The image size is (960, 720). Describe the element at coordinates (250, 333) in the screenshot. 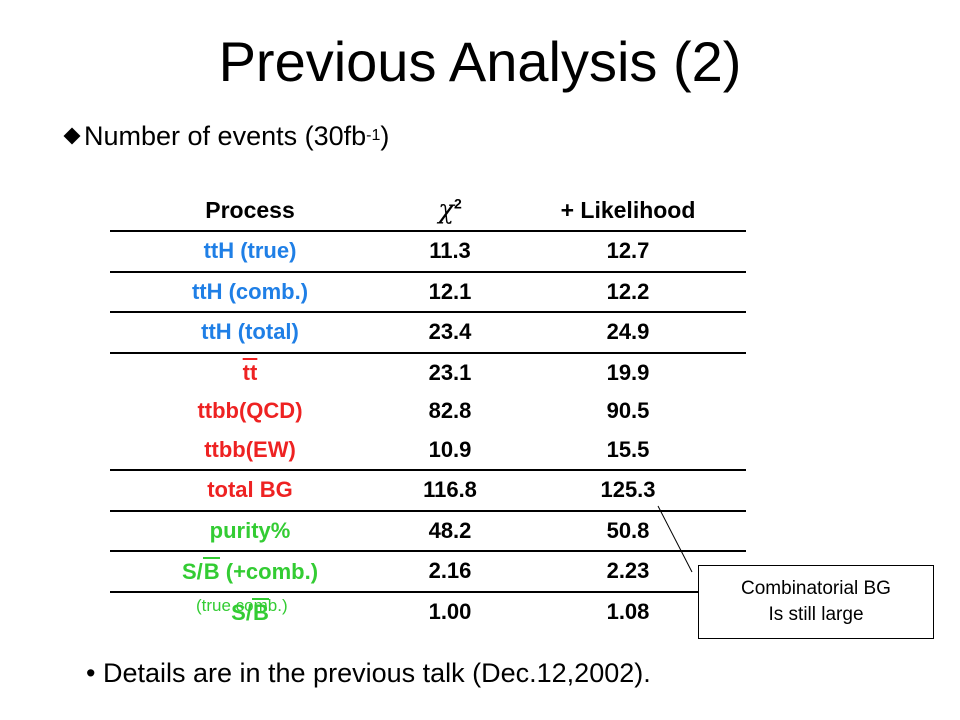

I see `process-cell: ttH (total)` at that location.